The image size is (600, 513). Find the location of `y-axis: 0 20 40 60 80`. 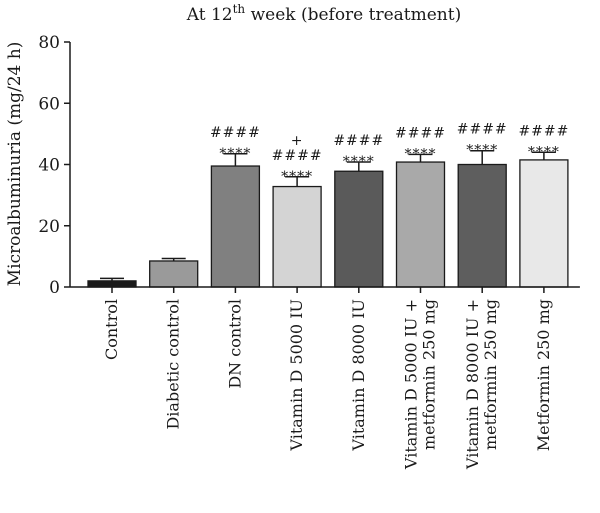

y-axis: 0 20 40 60 80 is located at coordinates (54, 165).